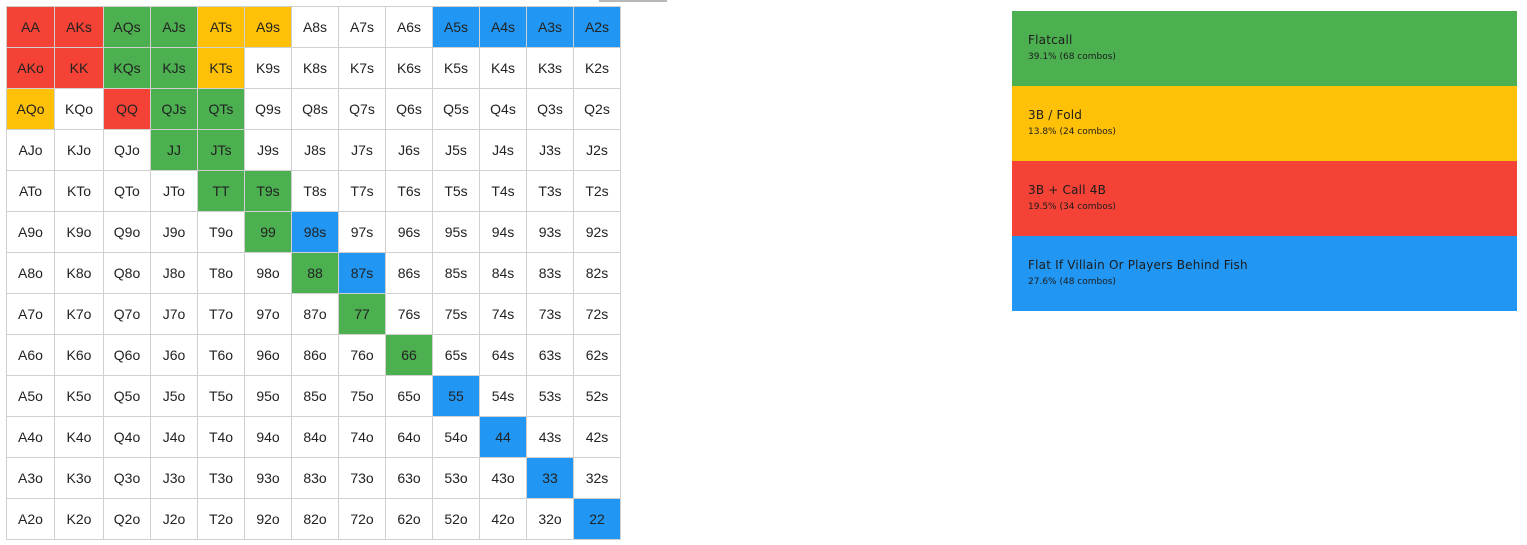  What do you see at coordinates (597, 191) in the screenshot?
I see `hand-cell: T2s` at bounding box center [597, 191].